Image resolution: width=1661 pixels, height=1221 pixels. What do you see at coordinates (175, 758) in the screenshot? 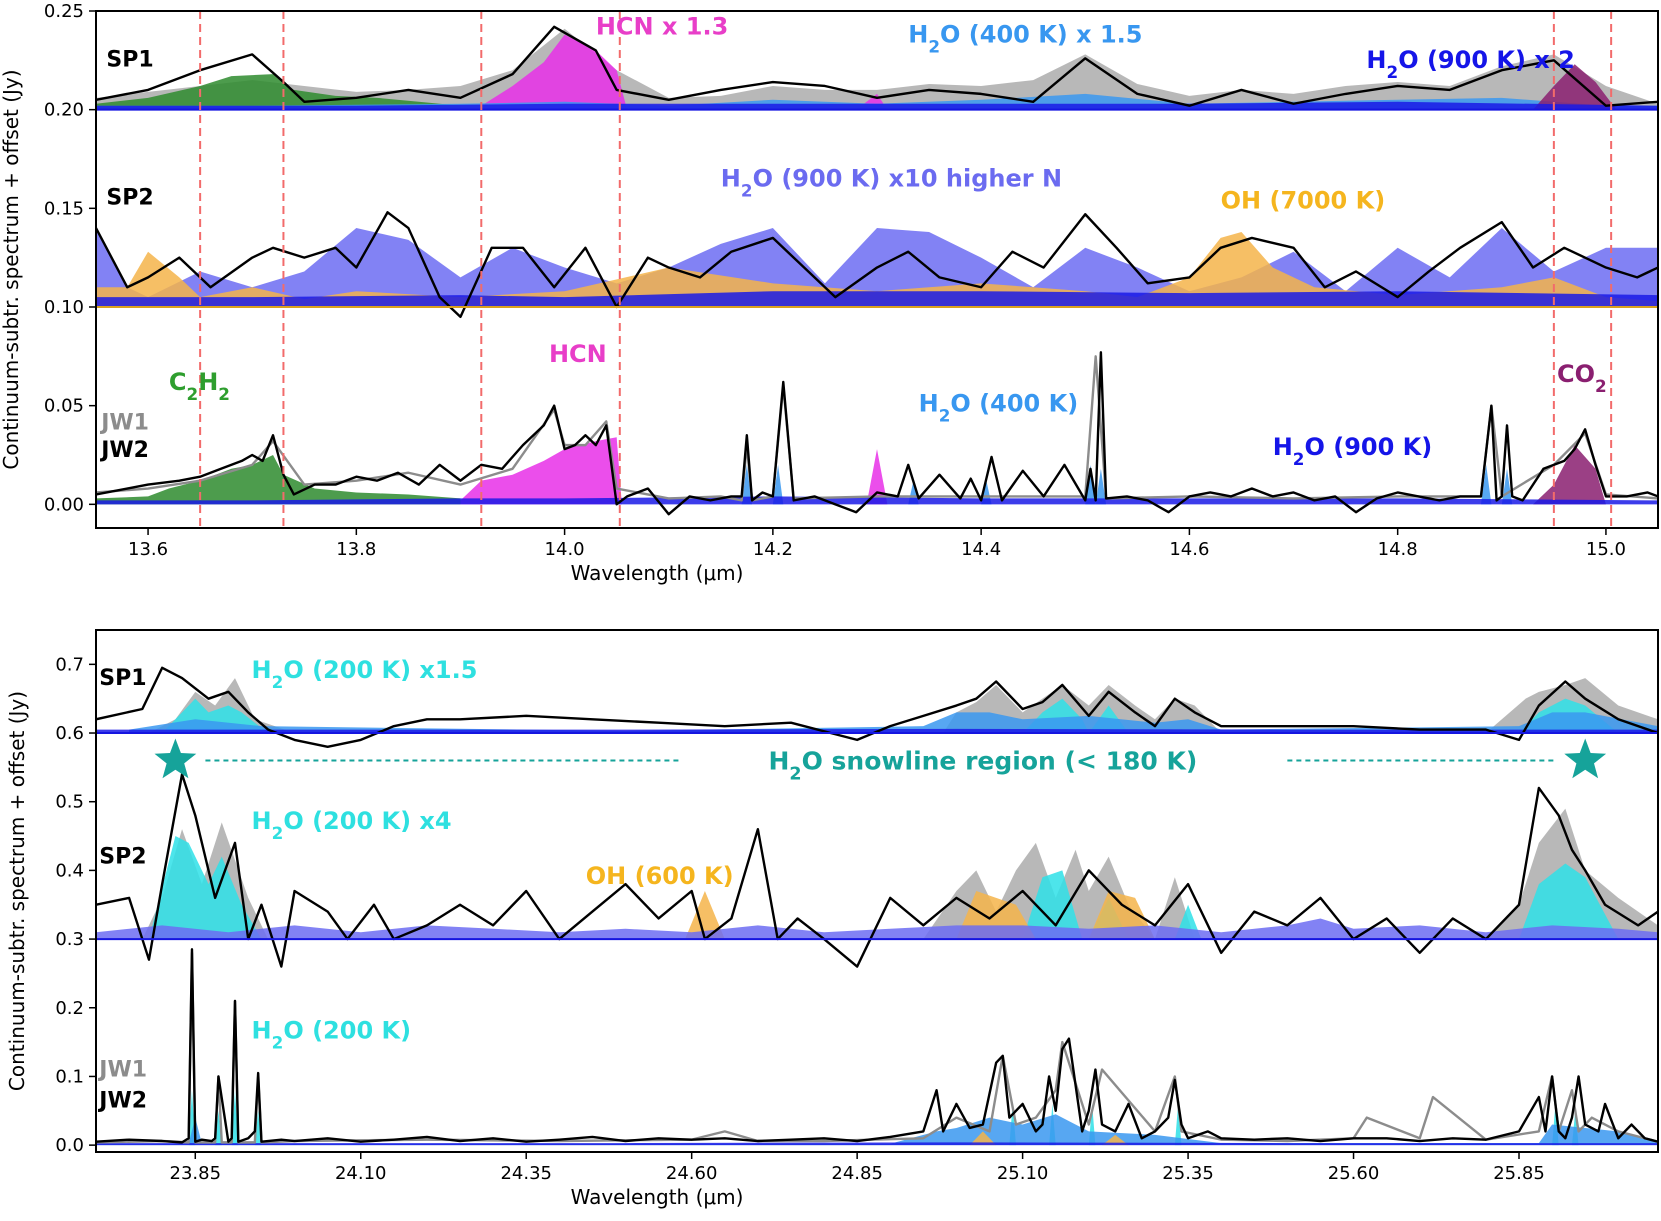
I see `snowline-star-left` at bounding box center [175, 758].